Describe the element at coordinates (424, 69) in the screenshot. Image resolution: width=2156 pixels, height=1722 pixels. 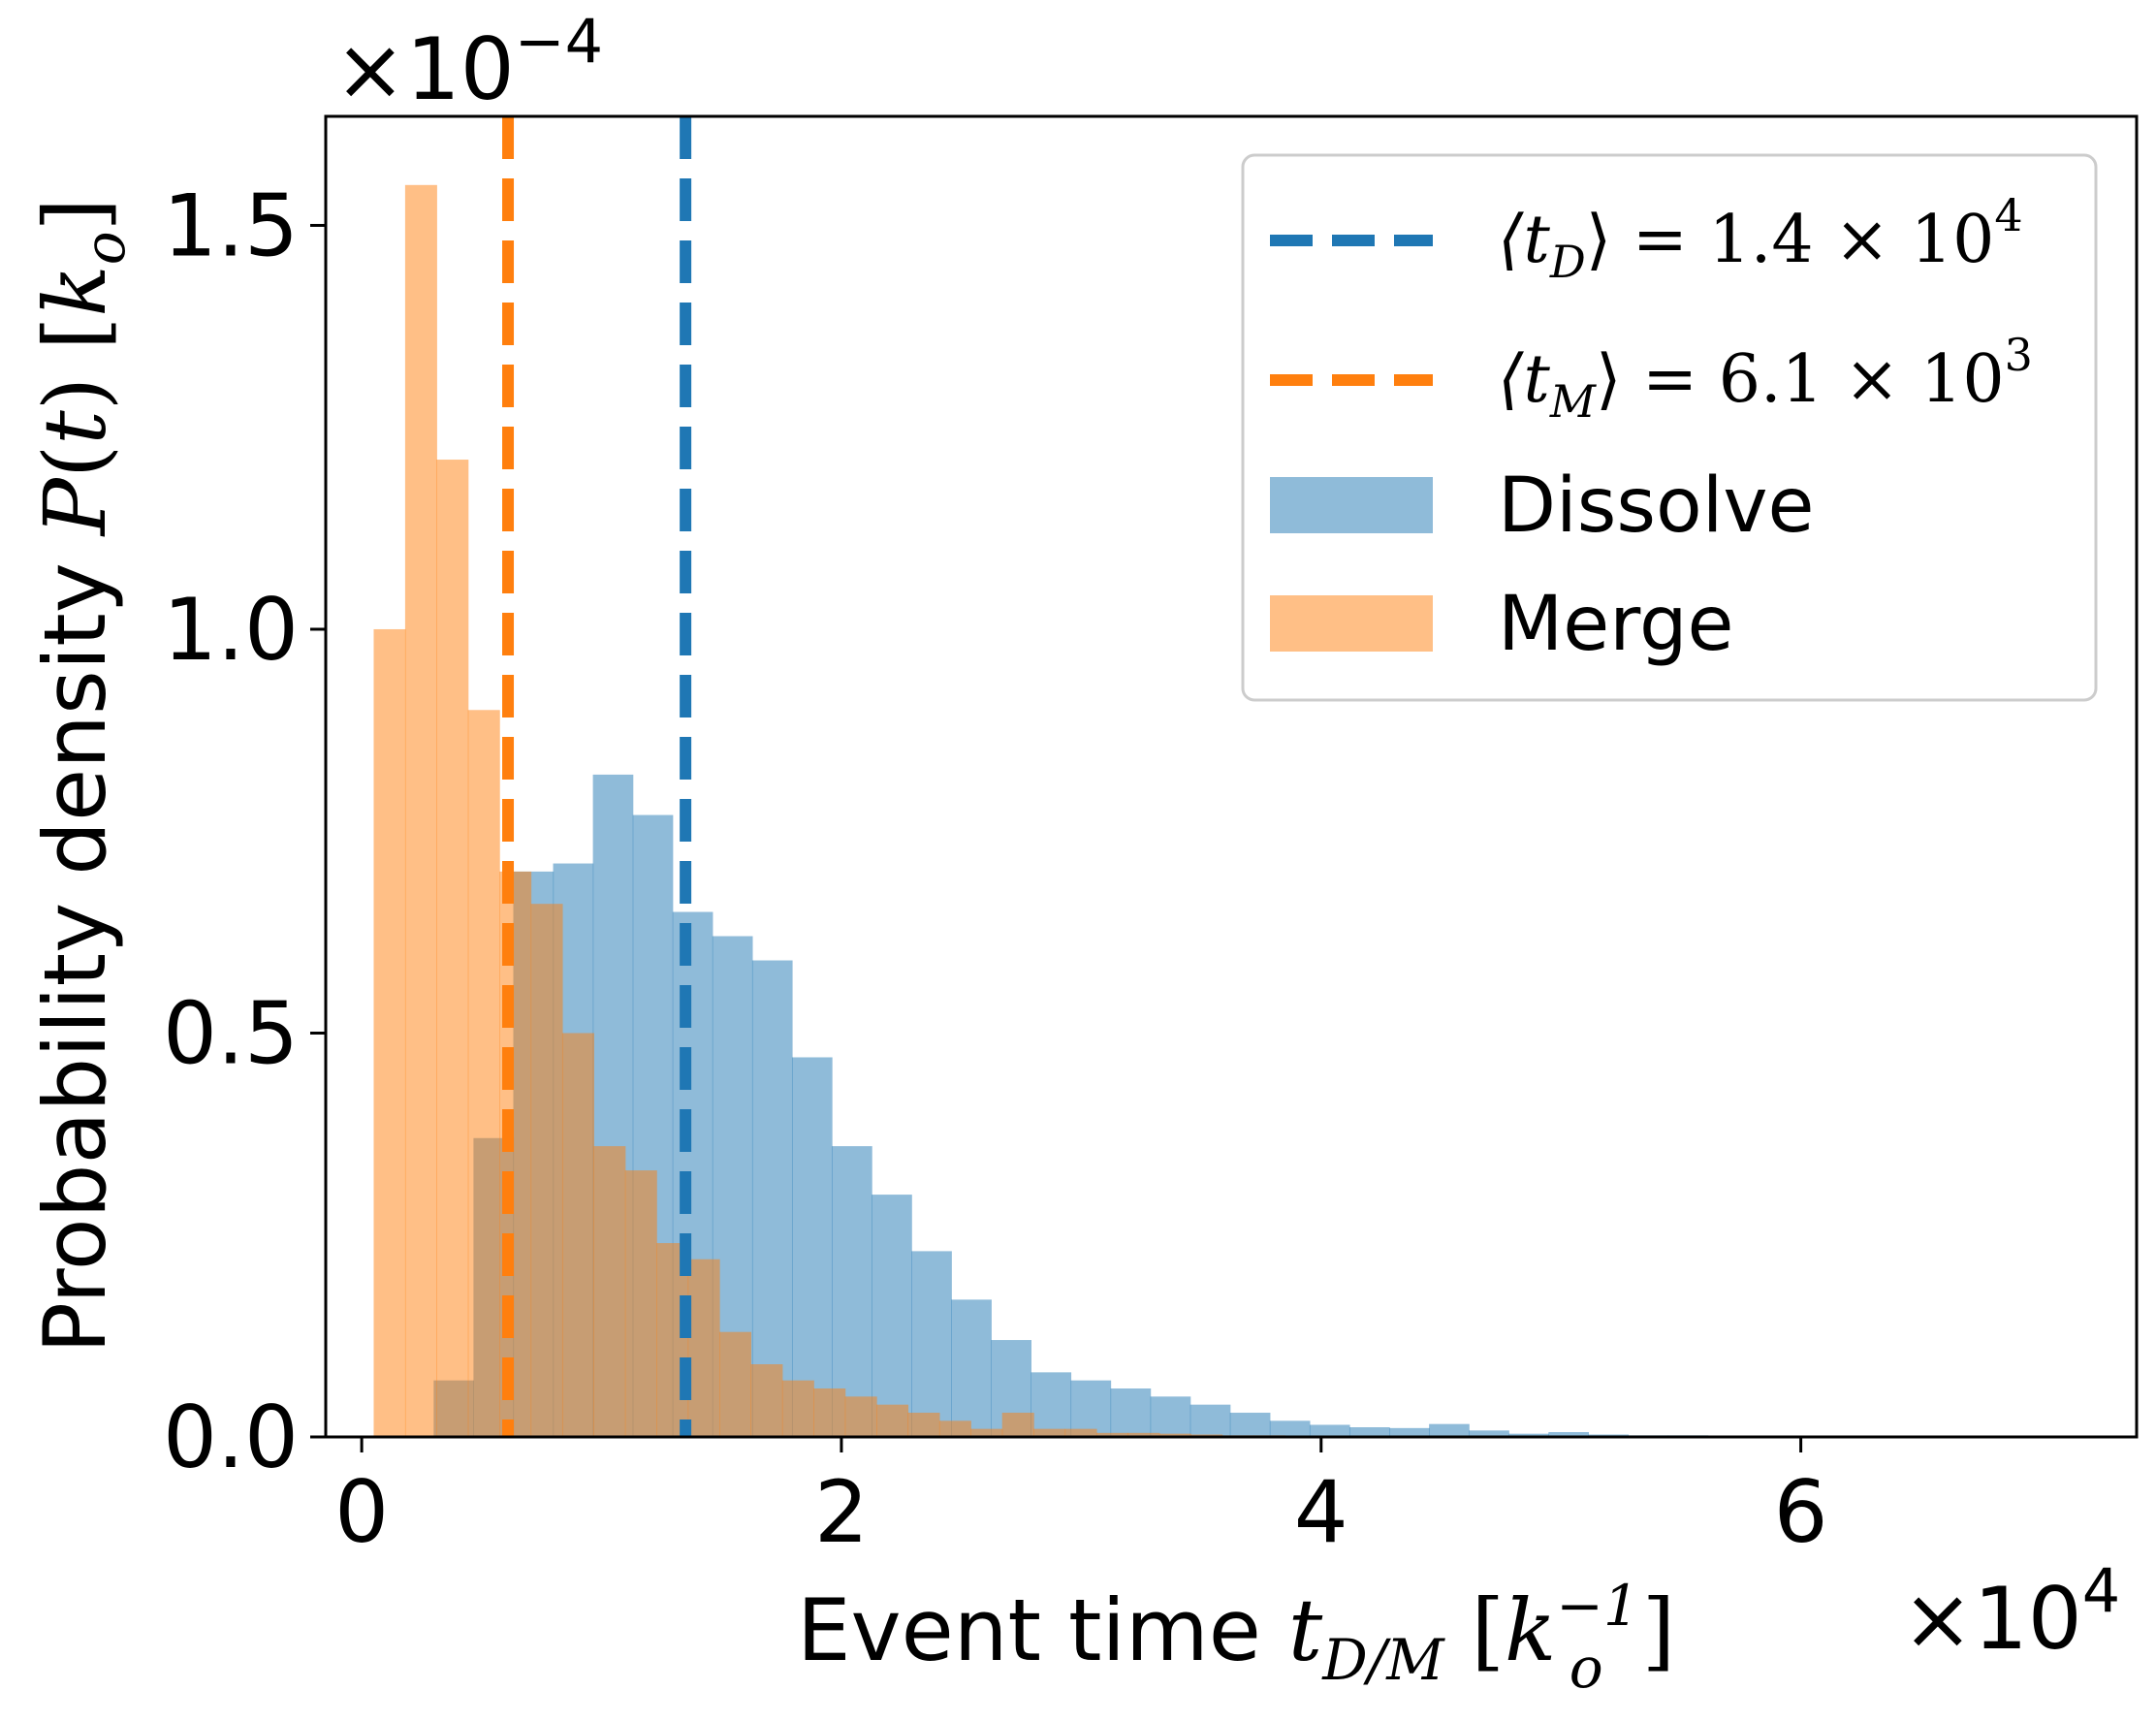
I see `y-scale-base: ×10` at that location.